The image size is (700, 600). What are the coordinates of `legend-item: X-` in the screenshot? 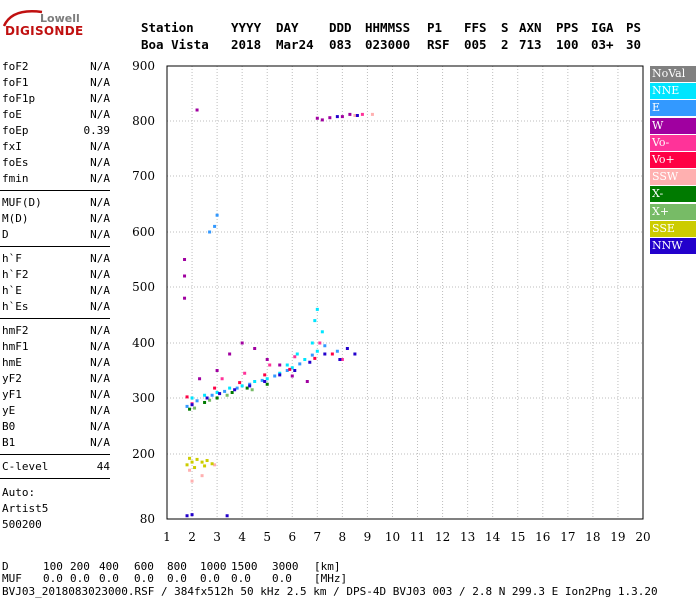 It's located at (673, 194).